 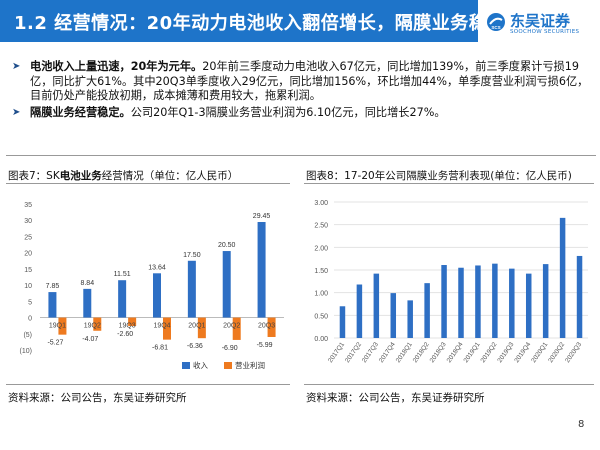 What do you see at coordinates (28, 237) in the screenshot?
I see `y-tick-label: 25` at bounding box center [28, 237].